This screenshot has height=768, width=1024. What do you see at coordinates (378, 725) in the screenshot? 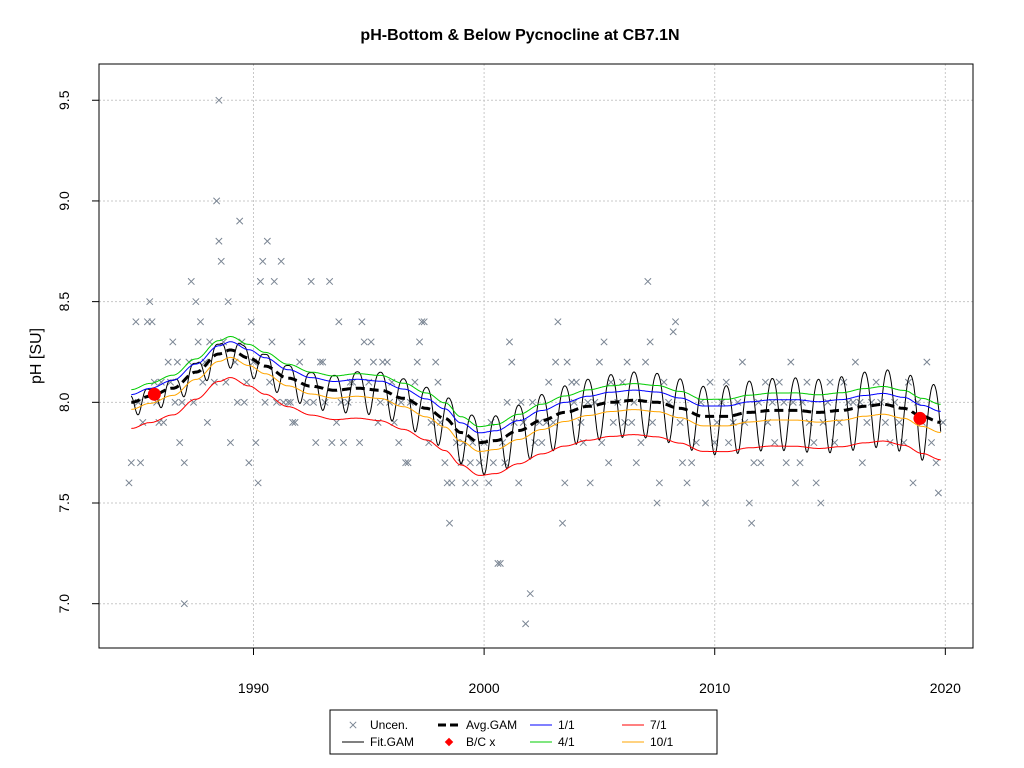
I see `legend-item-uncen: Uncen.` at bounding box center [378, 725].